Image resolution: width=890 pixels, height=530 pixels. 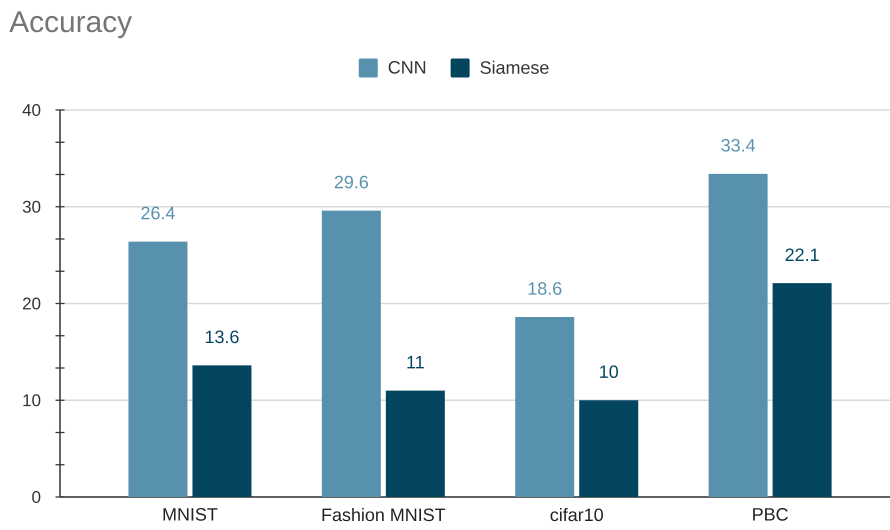 I want to click on x-tick-label: Fashion MNIST, so click(x=384, y=515).